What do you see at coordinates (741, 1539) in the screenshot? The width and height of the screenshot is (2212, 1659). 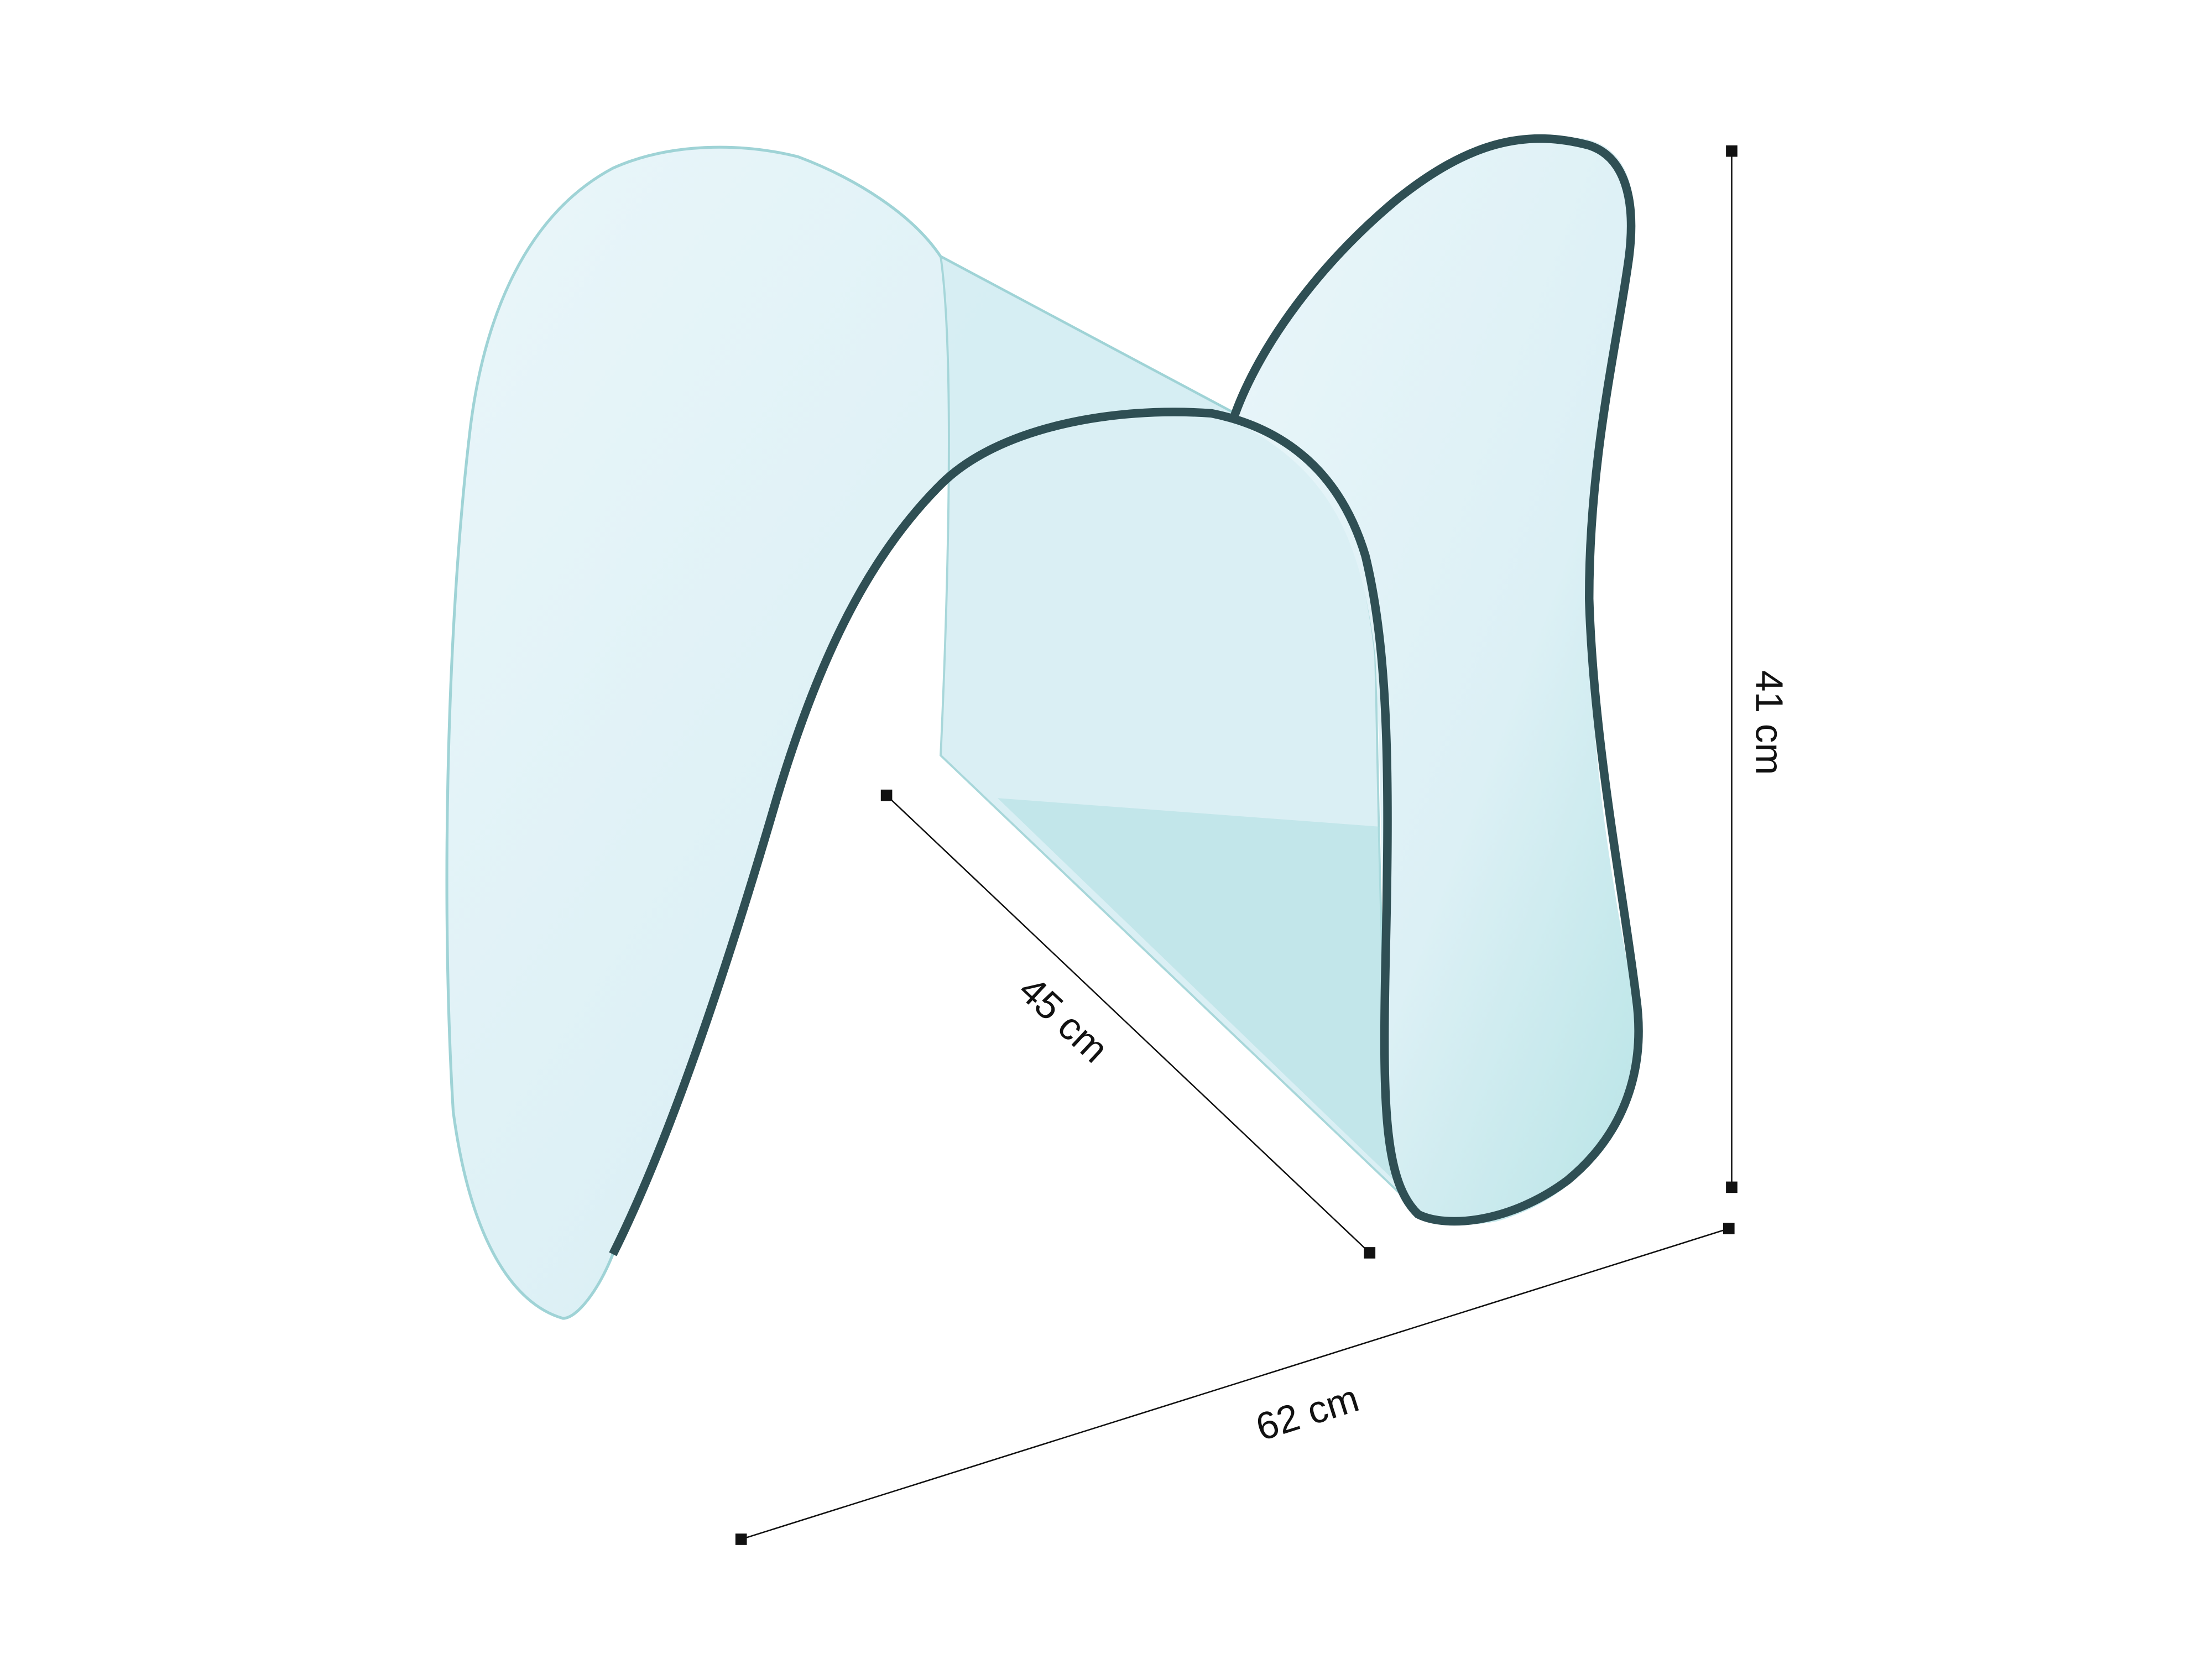 I see `width-dimension-endpoint-start` at bounding box center [741, 1539].